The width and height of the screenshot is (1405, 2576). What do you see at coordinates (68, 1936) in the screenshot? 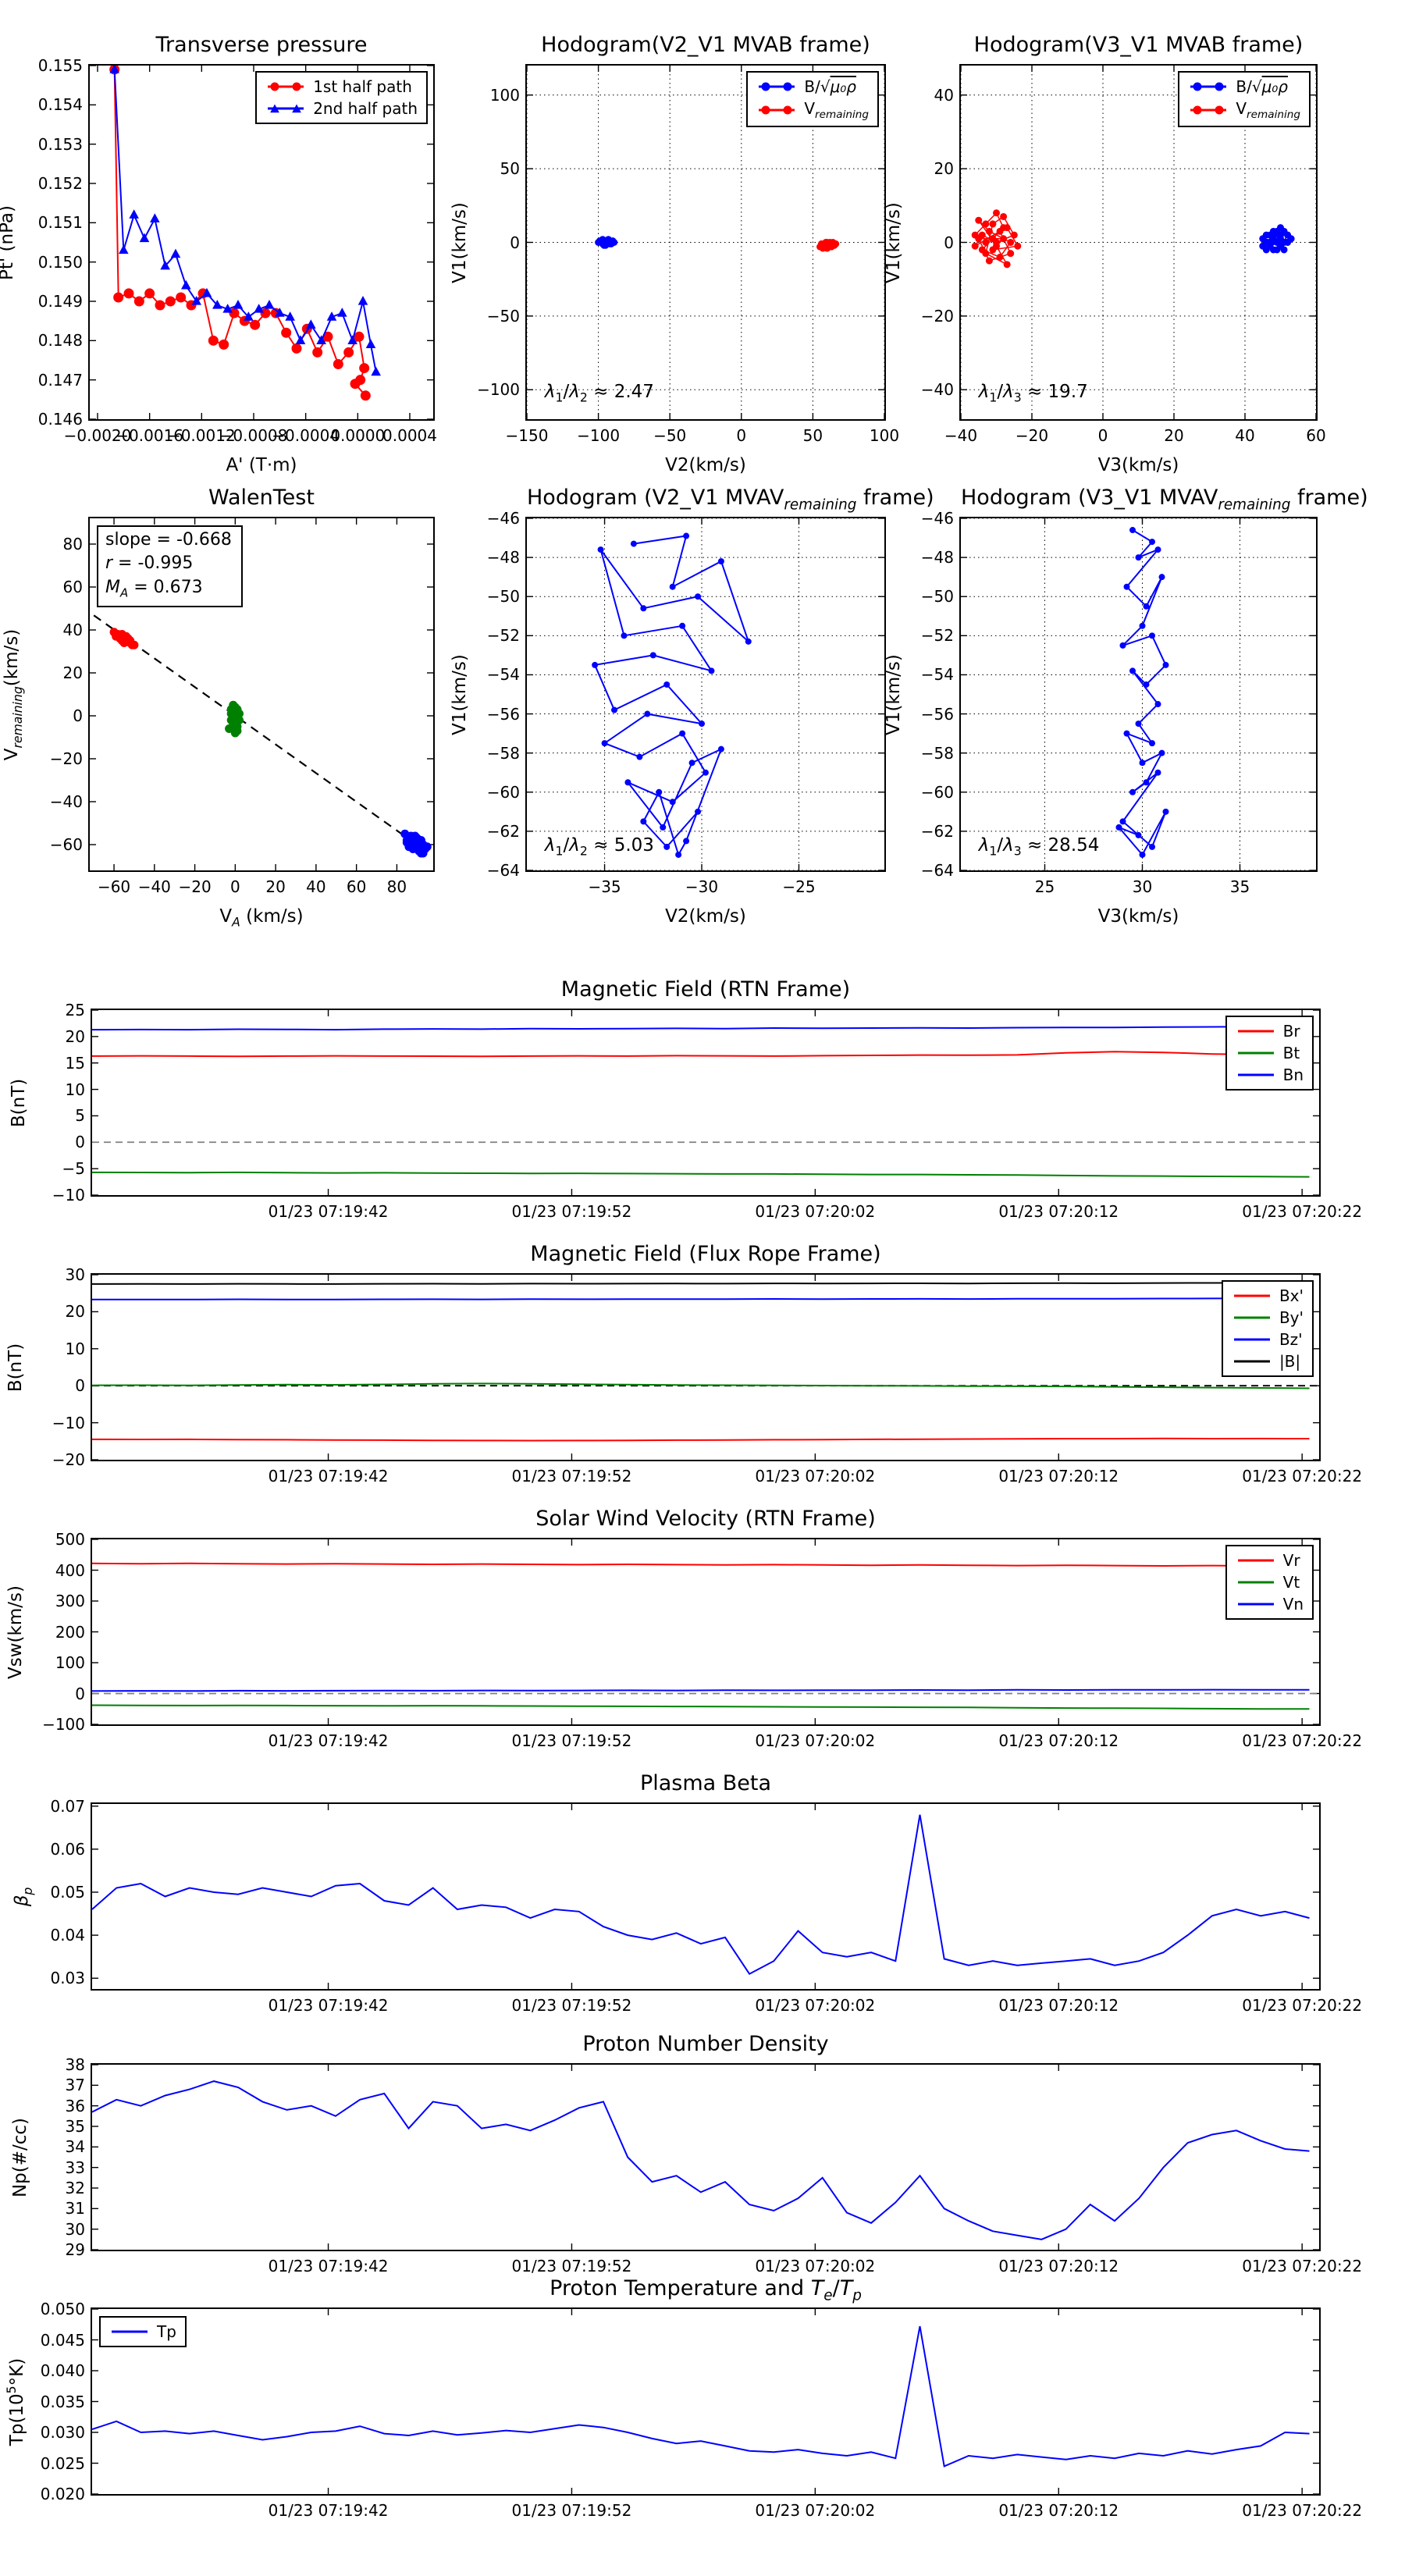
I see `y-tick-label: 0.04` at bounding box center [68, 1936].